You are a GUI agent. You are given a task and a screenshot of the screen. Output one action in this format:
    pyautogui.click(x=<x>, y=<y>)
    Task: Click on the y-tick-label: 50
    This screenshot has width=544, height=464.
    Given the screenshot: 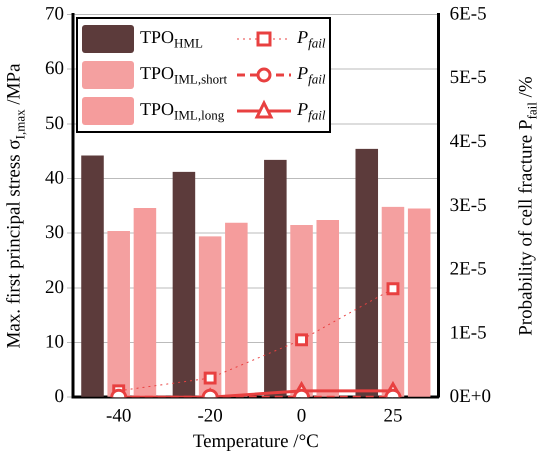 What is the action you would take?
    pyautogui.click(x=54, y=123)
    